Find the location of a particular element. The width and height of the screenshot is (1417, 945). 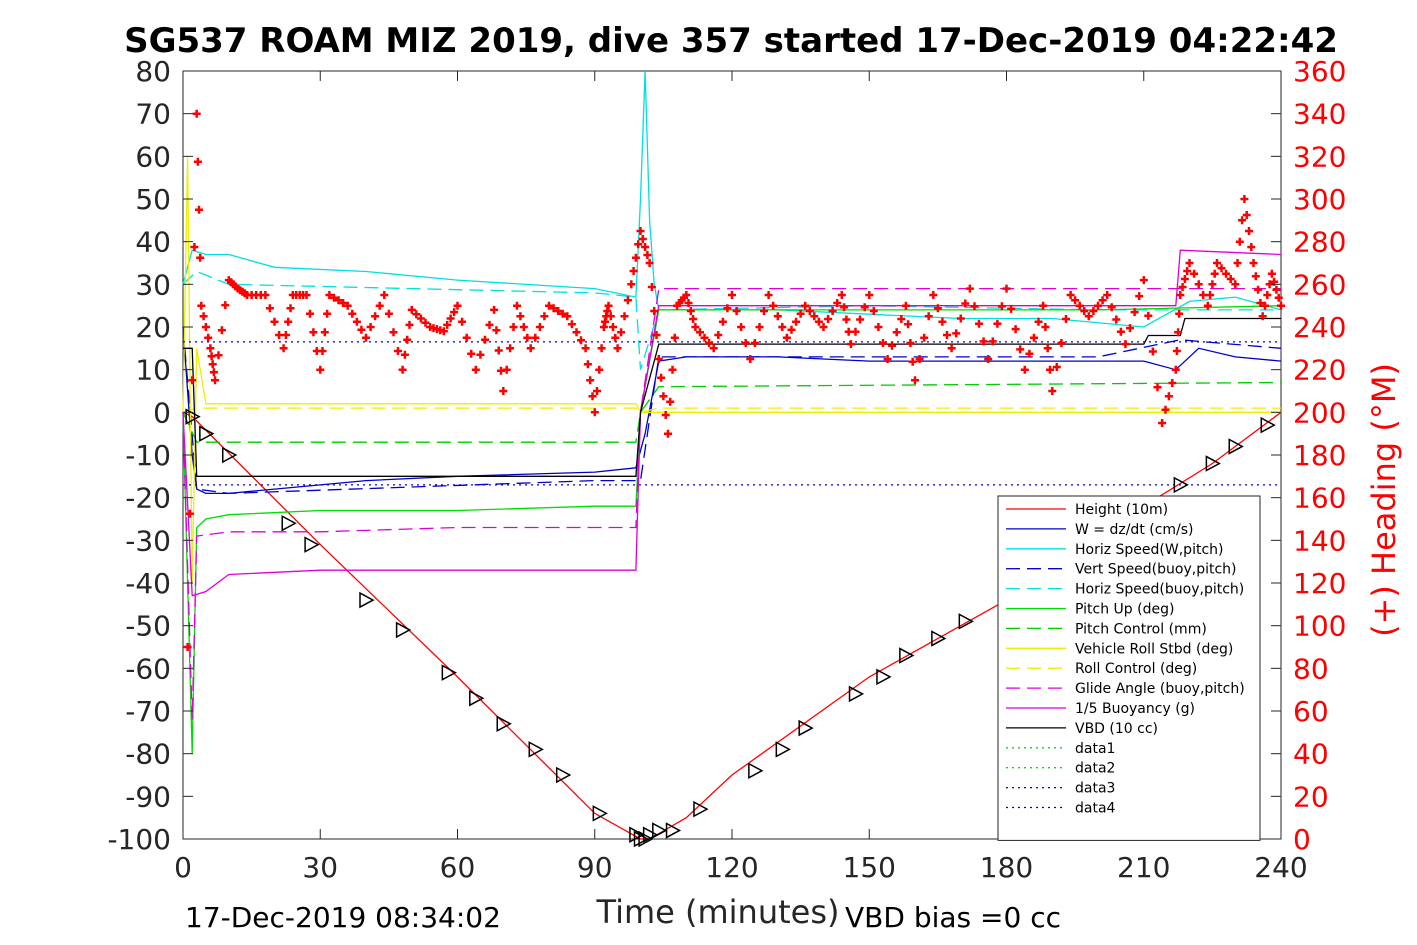

legend-entry-7: Pitch Control (mm) is located at coordinates (1141, 629).